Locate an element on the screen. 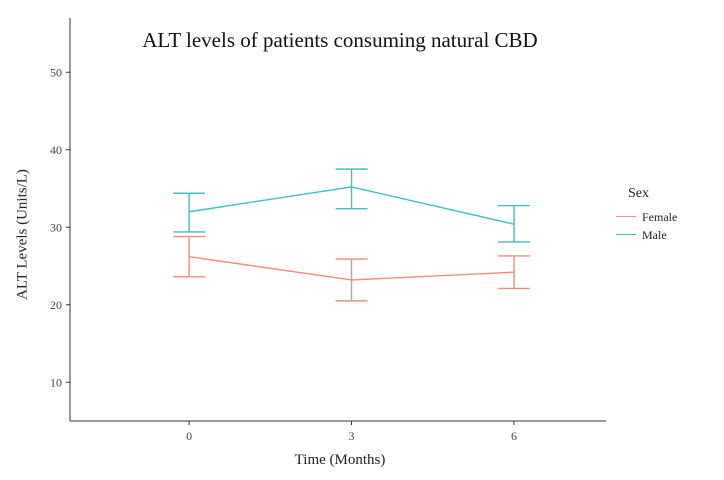  legend-item-male: Male is located at coordinates (665, 235).